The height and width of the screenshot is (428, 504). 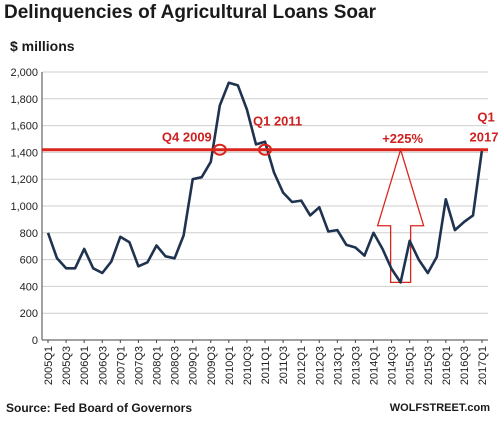 I want to click on annotations: Q4 2009 Q1 2011 Q1 2017 +225%, so click(x=330, y=128).